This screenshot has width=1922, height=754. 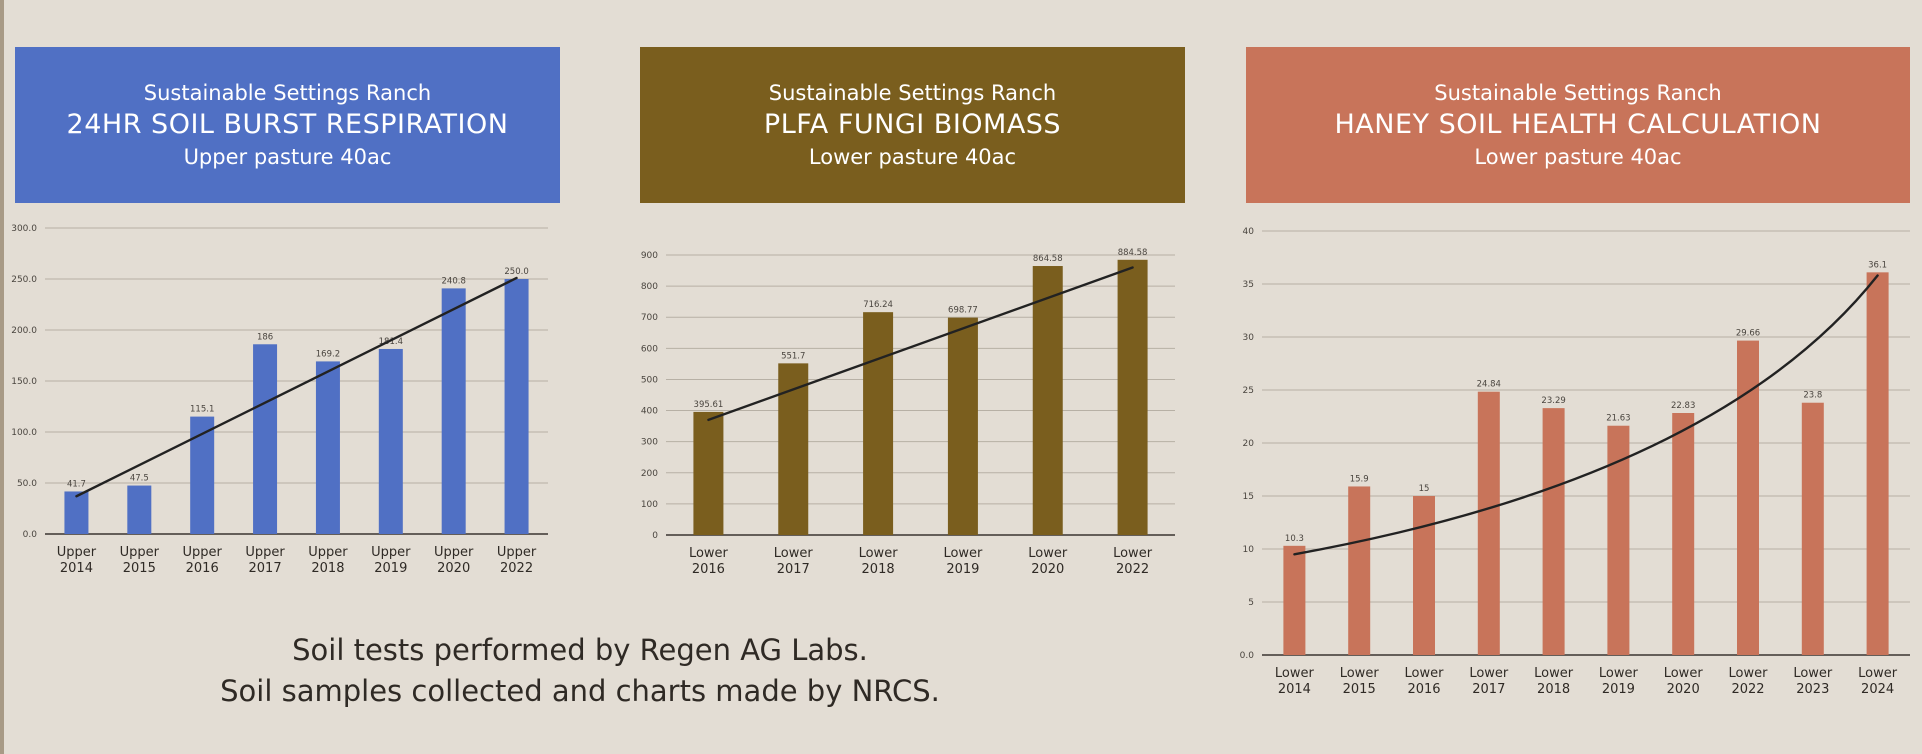 What do you see at coordinates (1618, 689) in the screenshot?
I see `chart-3-x-tick-label: 2019` at bounding box center [1618, 689].